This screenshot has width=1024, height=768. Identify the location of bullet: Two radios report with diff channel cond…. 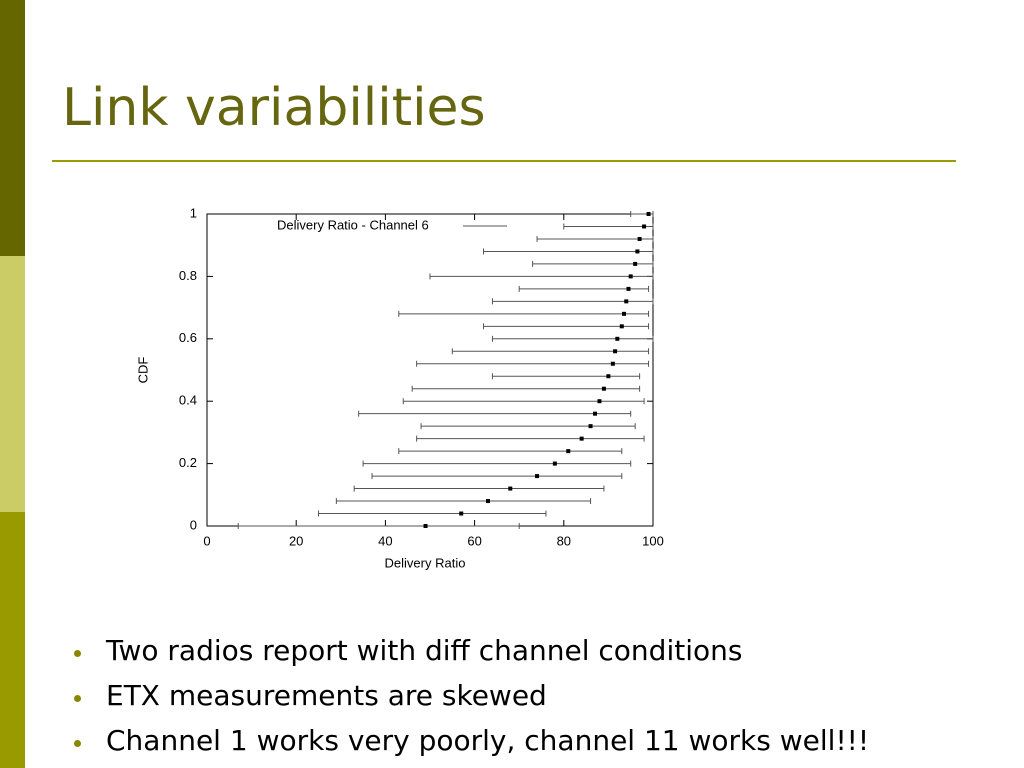
(469, 650).